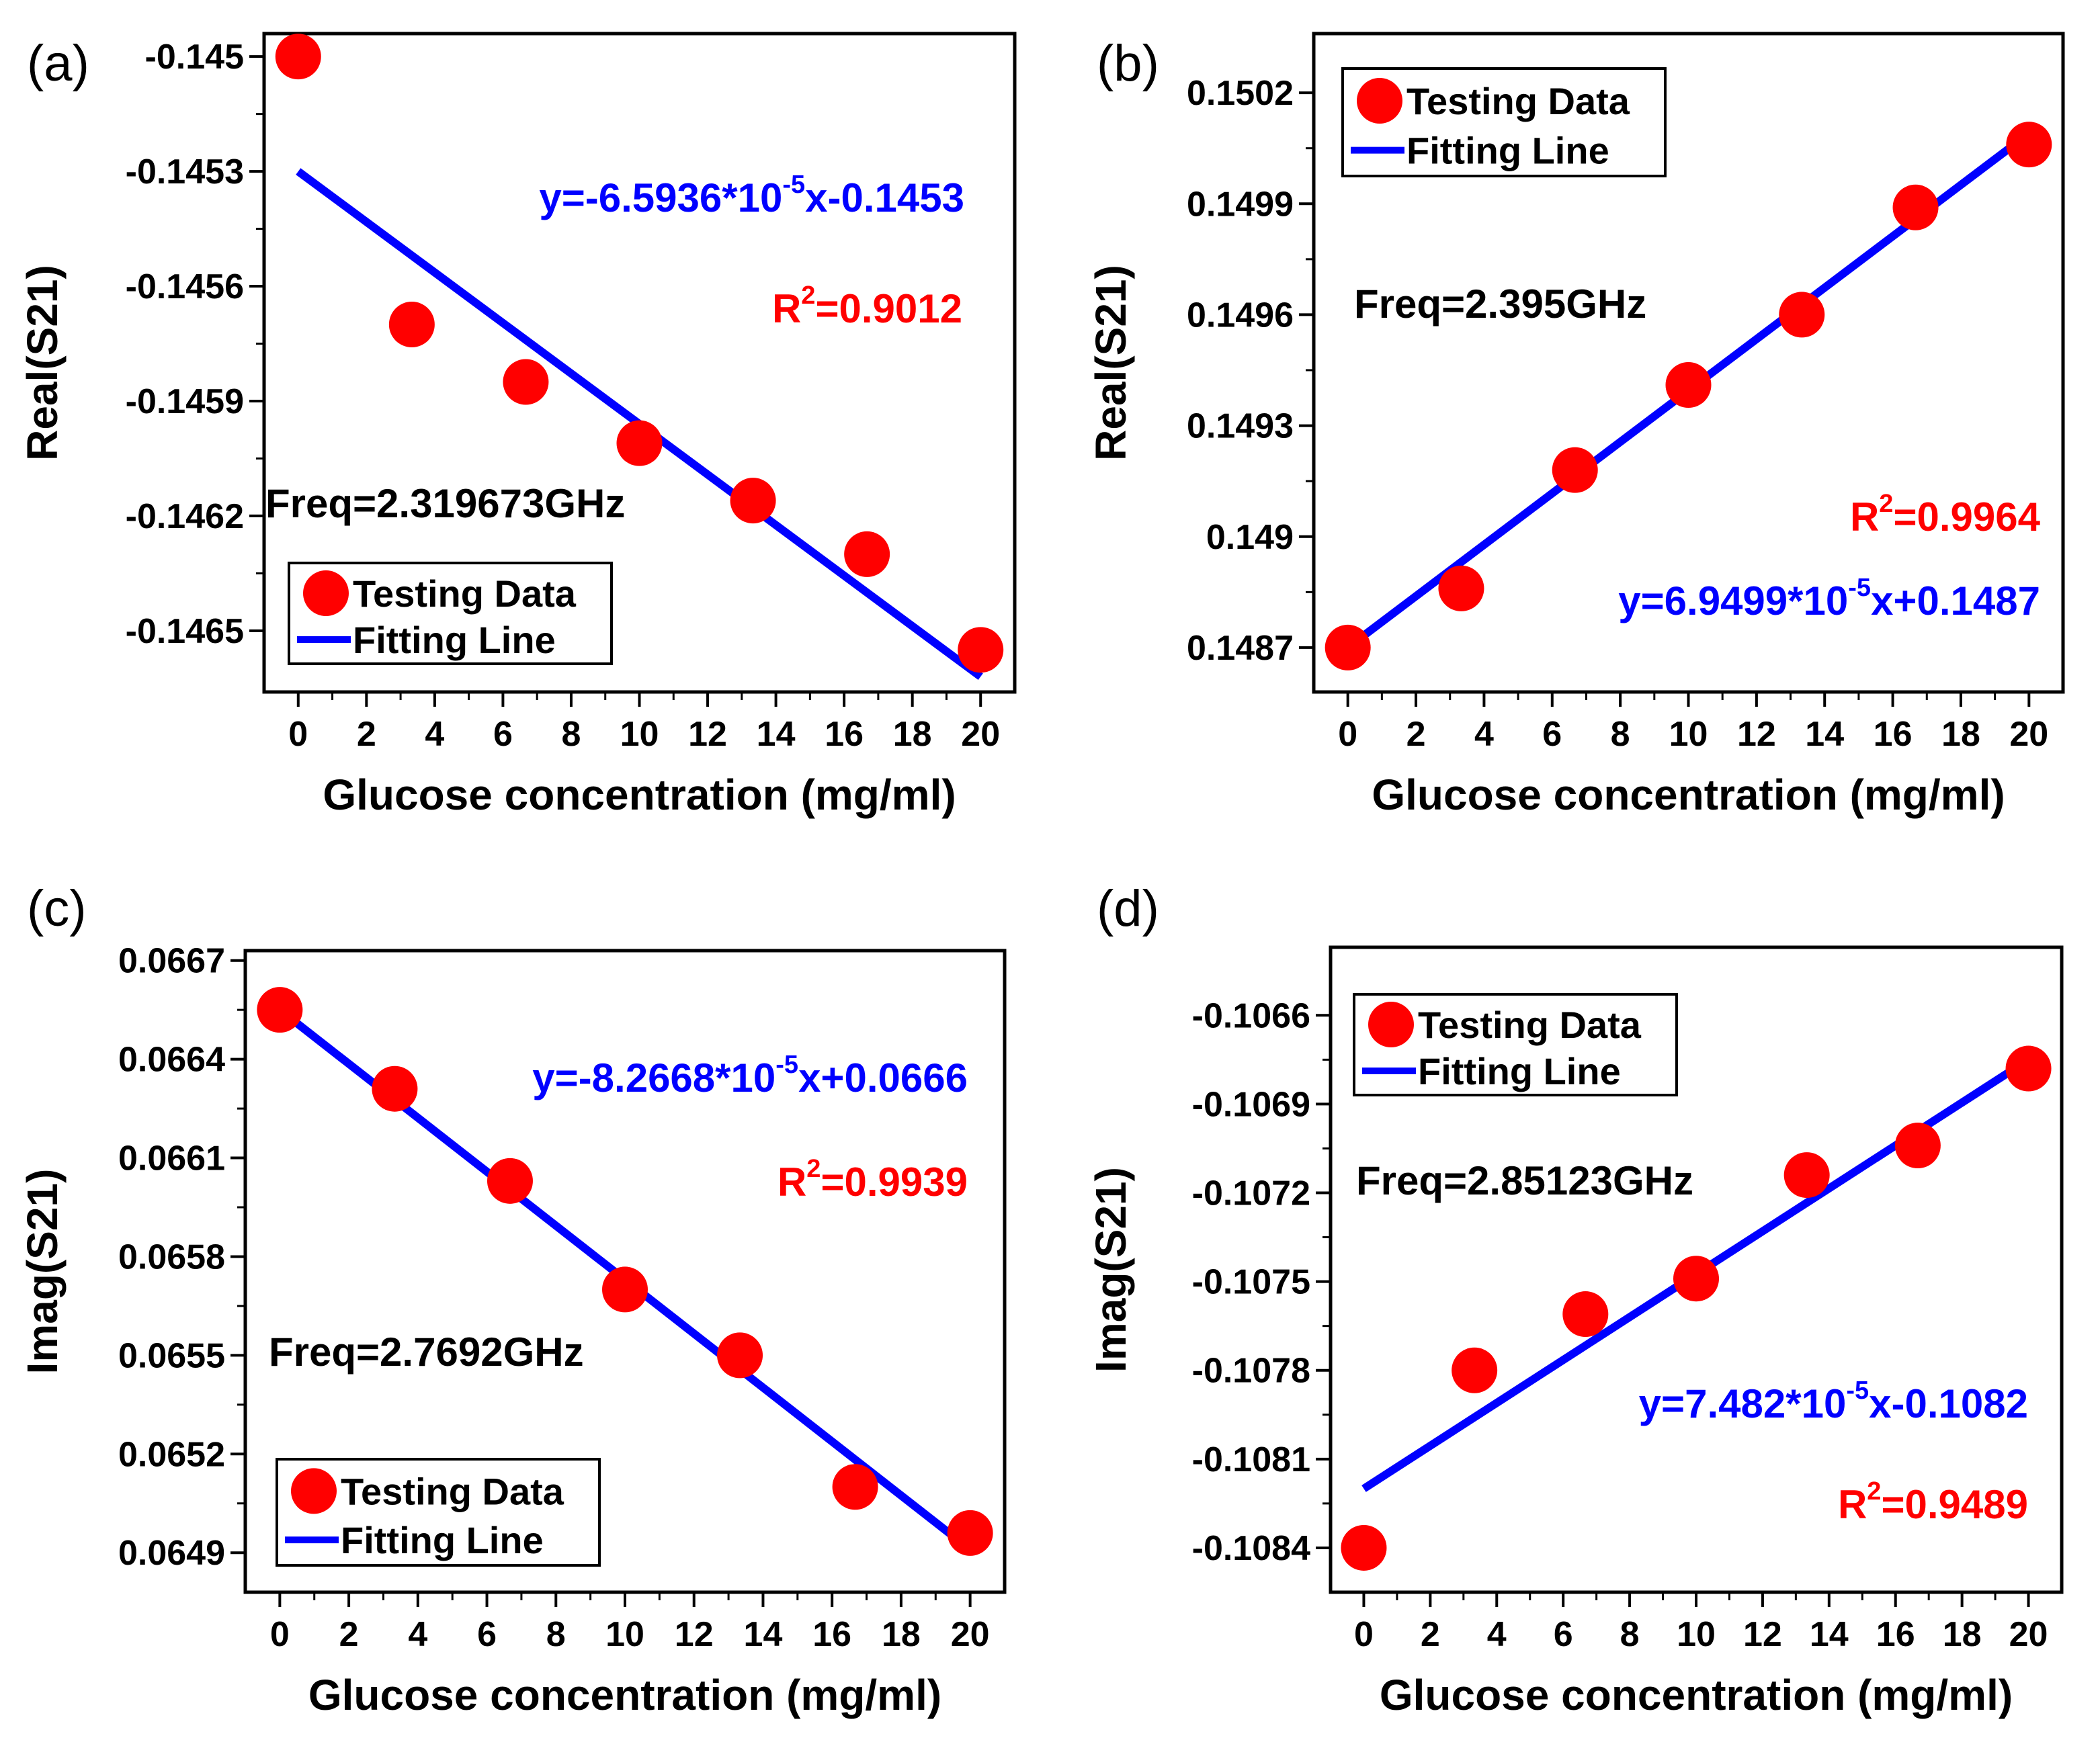  I want to click on equation-prefix: y=-6.5936*10, so click(661, 197).